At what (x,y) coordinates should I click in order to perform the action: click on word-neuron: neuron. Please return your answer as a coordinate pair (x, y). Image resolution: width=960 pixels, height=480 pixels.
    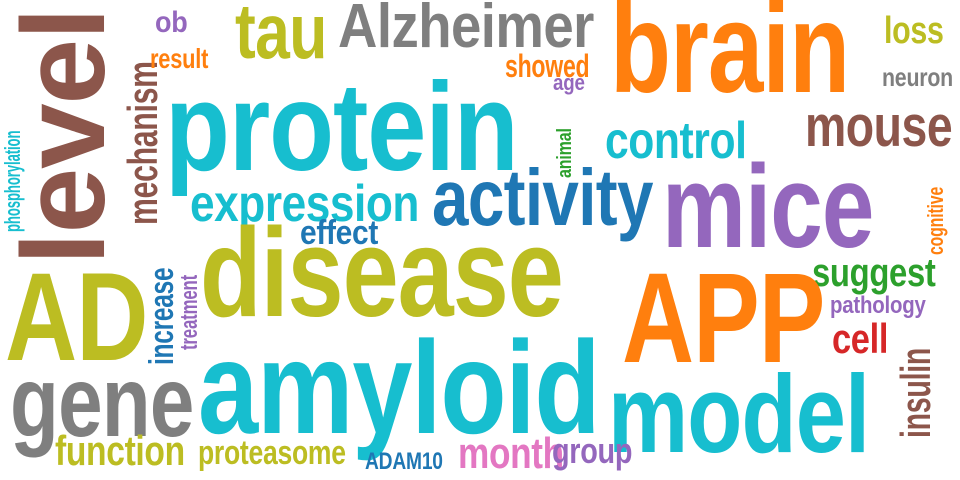
    Looking at the image, I should click on (917, 77).